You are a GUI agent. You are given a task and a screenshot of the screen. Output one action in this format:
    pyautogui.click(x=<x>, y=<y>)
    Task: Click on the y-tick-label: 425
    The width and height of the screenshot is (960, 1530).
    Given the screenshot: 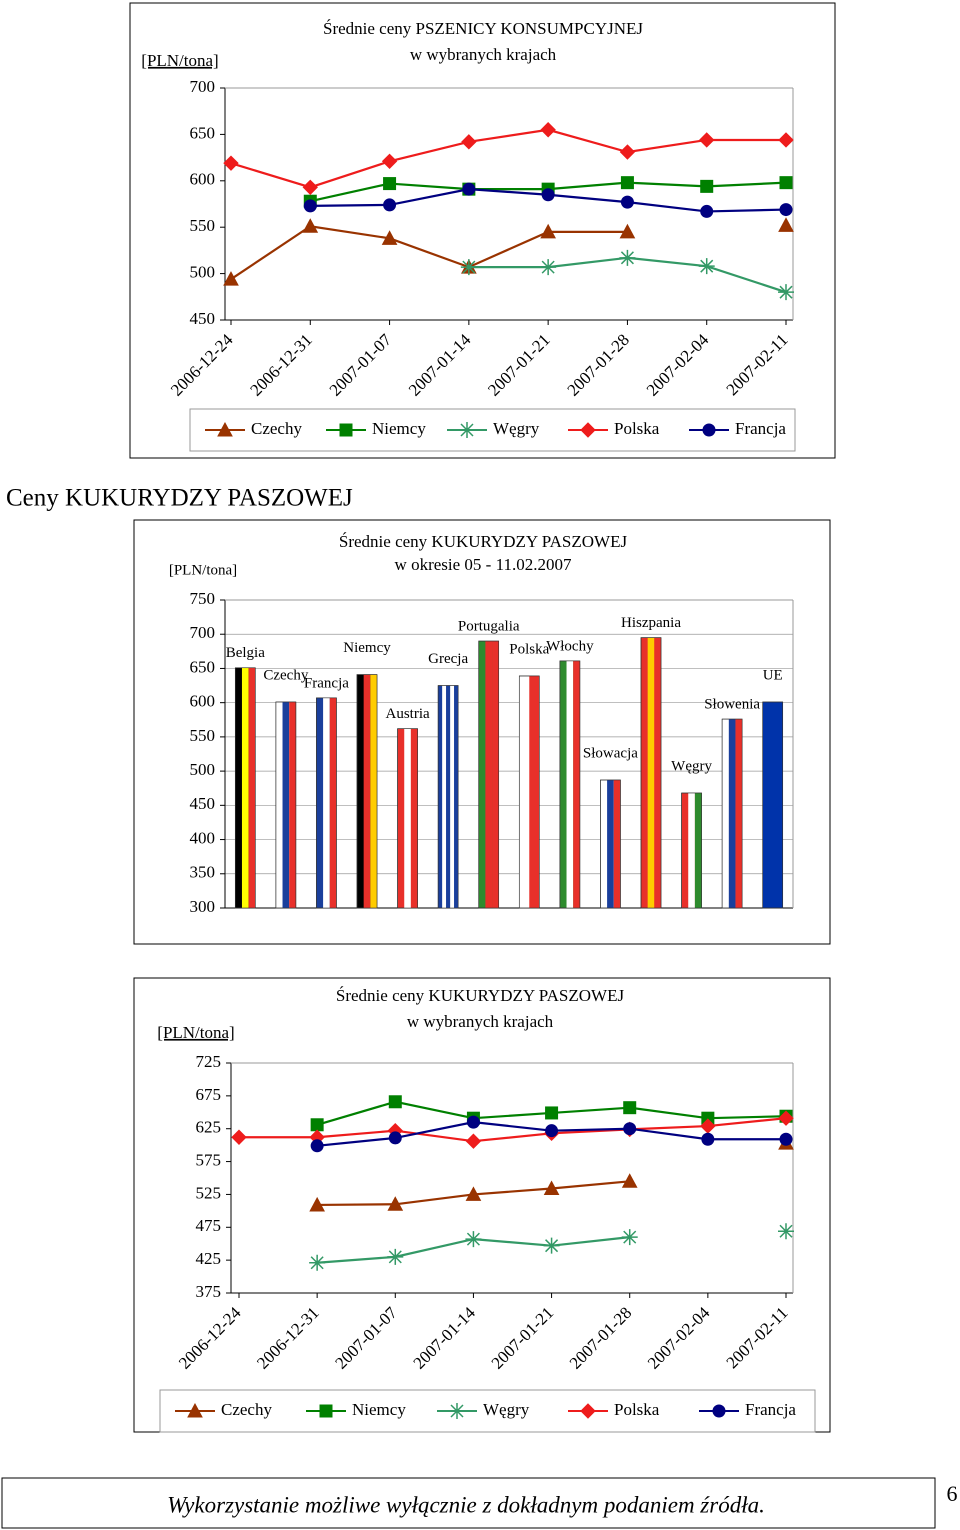 What is the action you would take?
    pyautogui.click(x=209, y=1258)
    